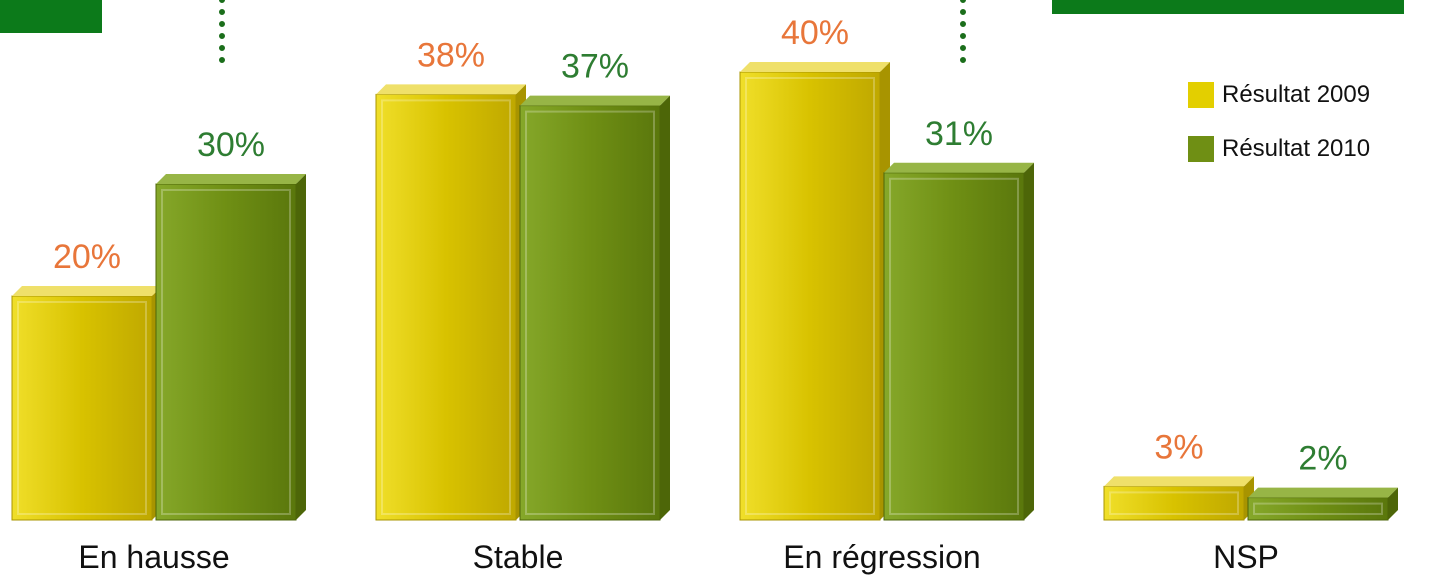 This screenshot has width=1434, height=582. What do you see at coordinates (87, 257) in the screenshot?
I see `value-label-2009-0: 20%` at bounding box center [87, 257].